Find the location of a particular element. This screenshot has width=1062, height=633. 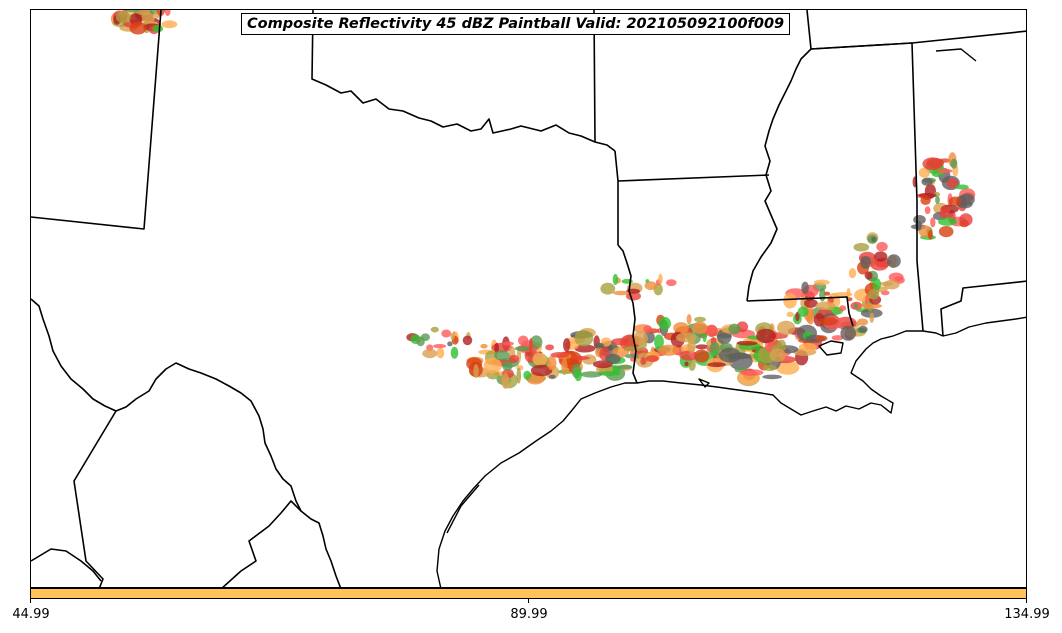

tn-river is located at coordinates (956, 55).